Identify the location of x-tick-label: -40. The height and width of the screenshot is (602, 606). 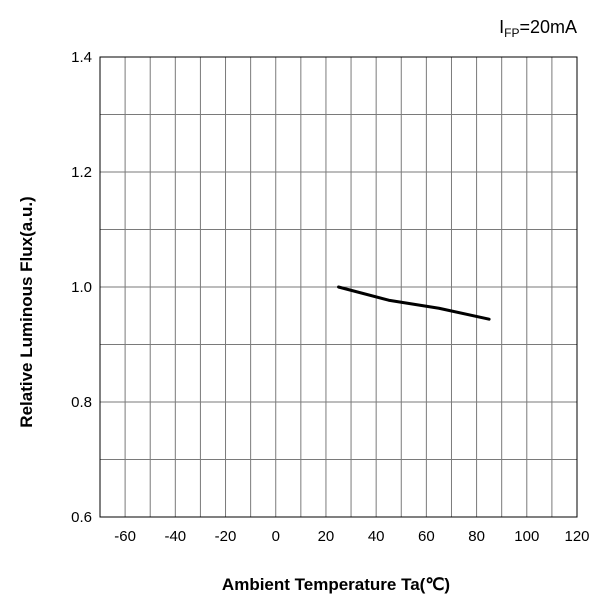
(175, 536).